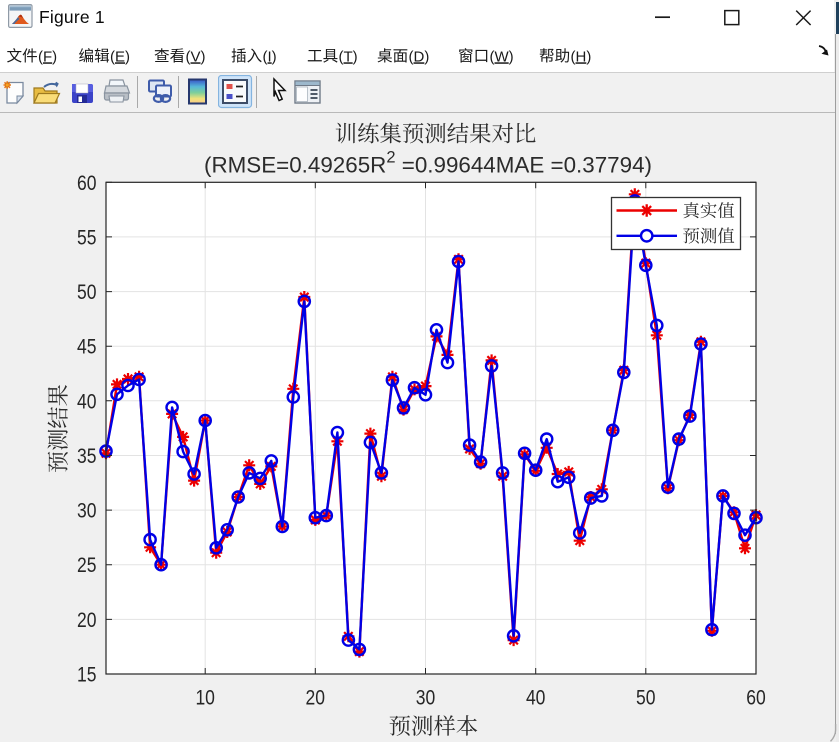  Describe the element at coordinates (87, 456) in the screenshot. I see `svg-text: 35` at that location.